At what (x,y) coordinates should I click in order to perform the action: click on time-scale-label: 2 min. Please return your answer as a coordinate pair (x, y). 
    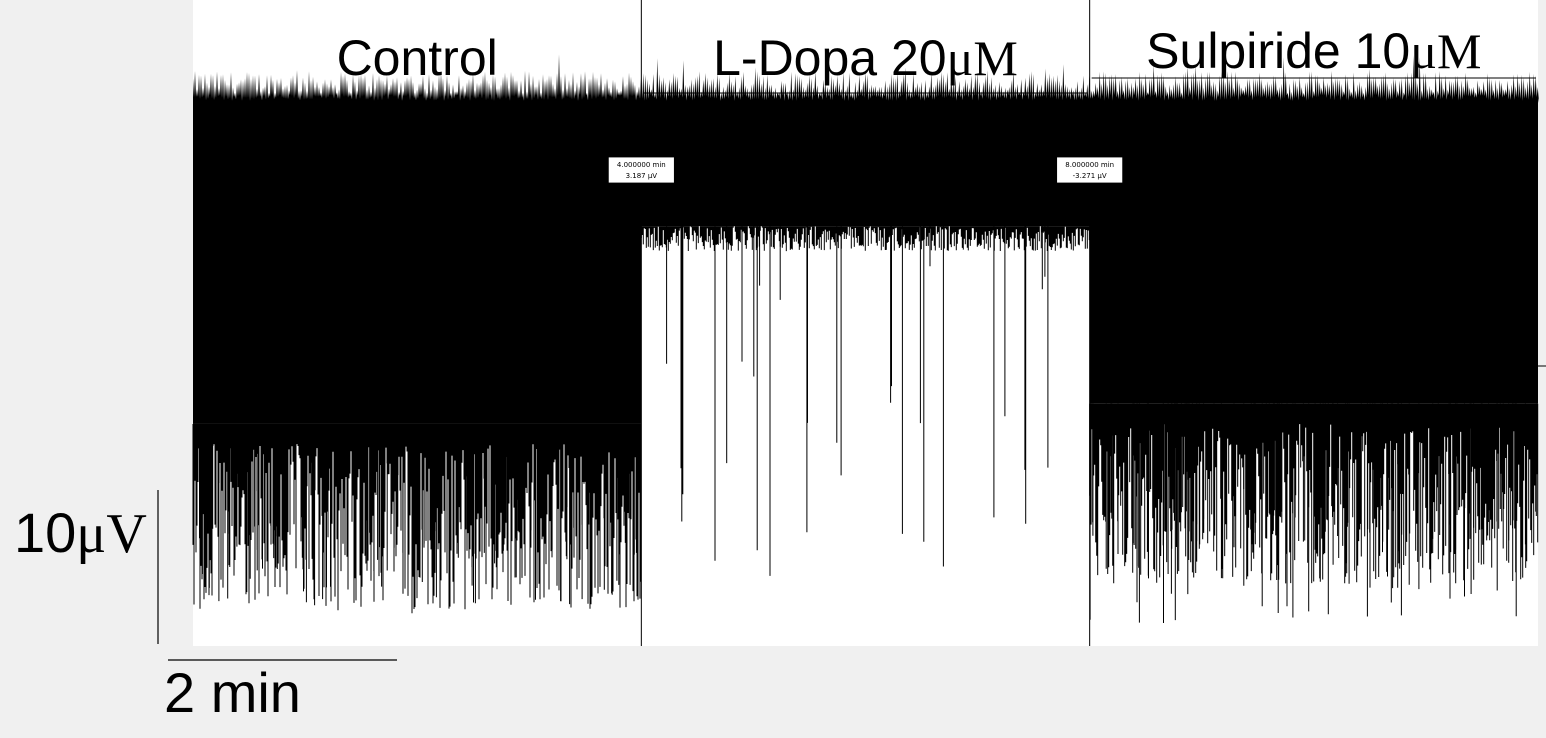
    Looking at the image, I should click on (232, 692).